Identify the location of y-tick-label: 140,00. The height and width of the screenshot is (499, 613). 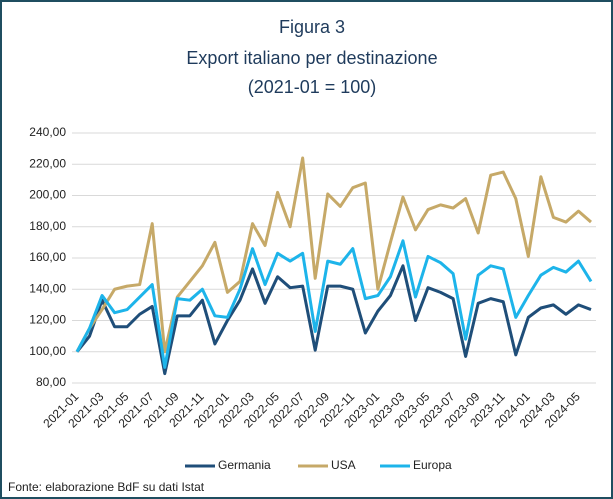
(47, 288).